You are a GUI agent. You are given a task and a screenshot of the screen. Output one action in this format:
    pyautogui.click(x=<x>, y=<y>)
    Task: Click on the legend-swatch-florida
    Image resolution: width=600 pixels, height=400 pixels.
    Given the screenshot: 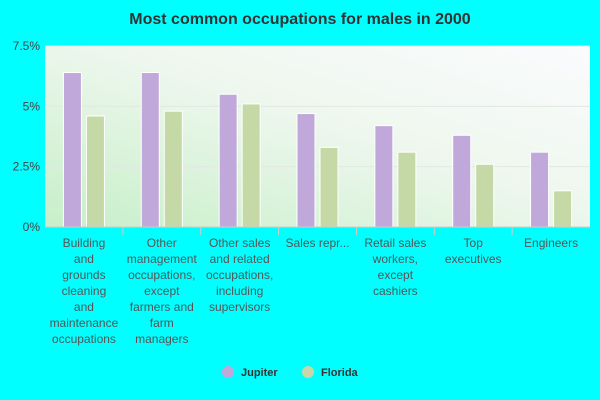 What is the action you would take?
    pyautogui.click(x=308, y=372)
    